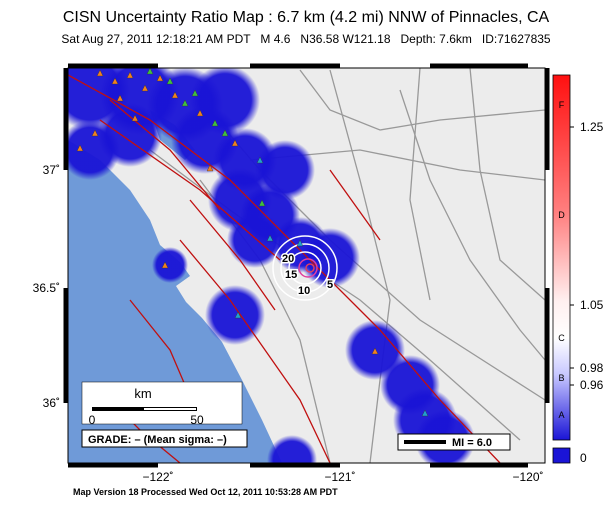 This screenshot has height=531, width=612. Describe the element at coordinates (592, 385) in the screenshot. I see `colorbar-value: 0.96` at that location.